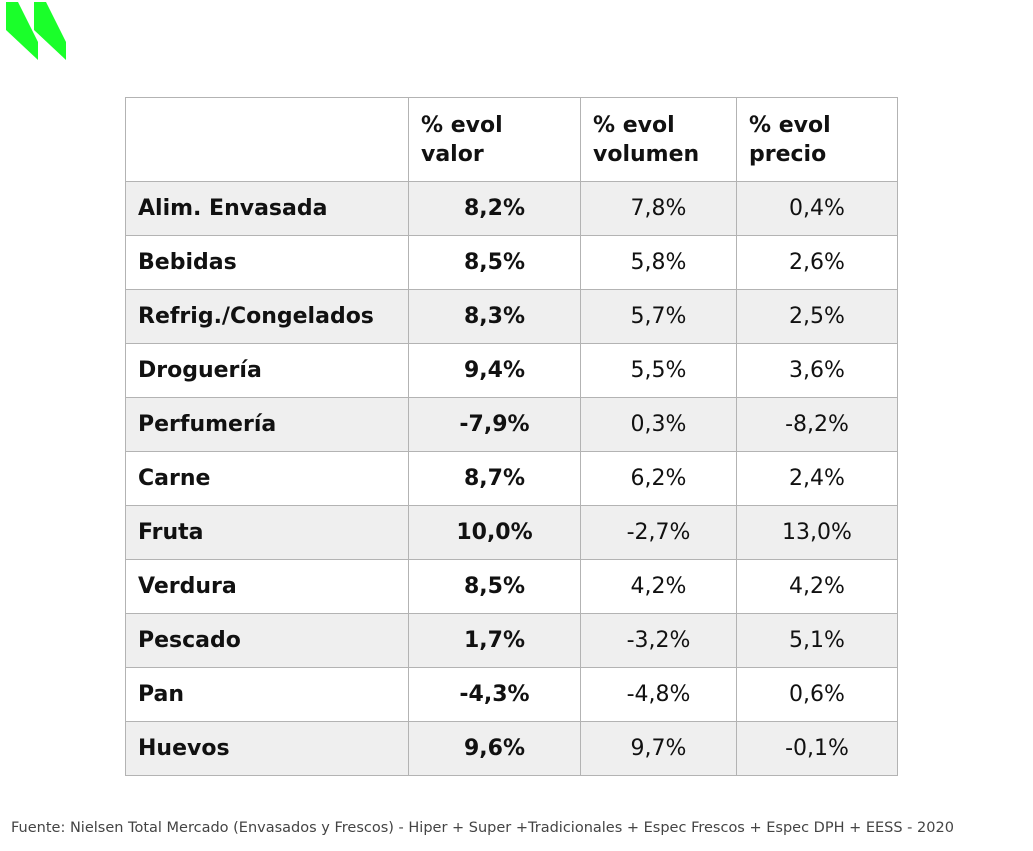  I want to click on row-volumen-cell: 5,8%, so click(658, 262).